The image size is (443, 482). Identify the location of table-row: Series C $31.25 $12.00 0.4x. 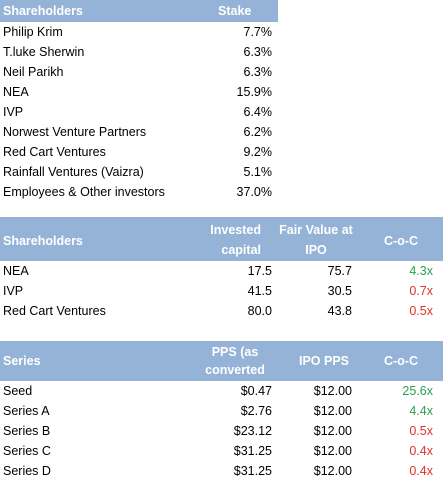
(221, 451).